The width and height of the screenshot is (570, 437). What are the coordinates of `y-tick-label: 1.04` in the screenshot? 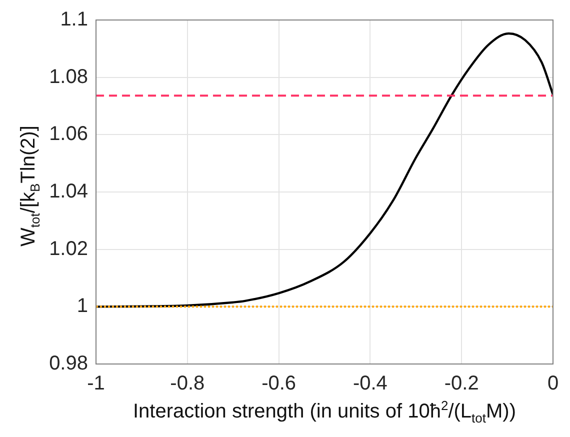 It's located at (68, 191).